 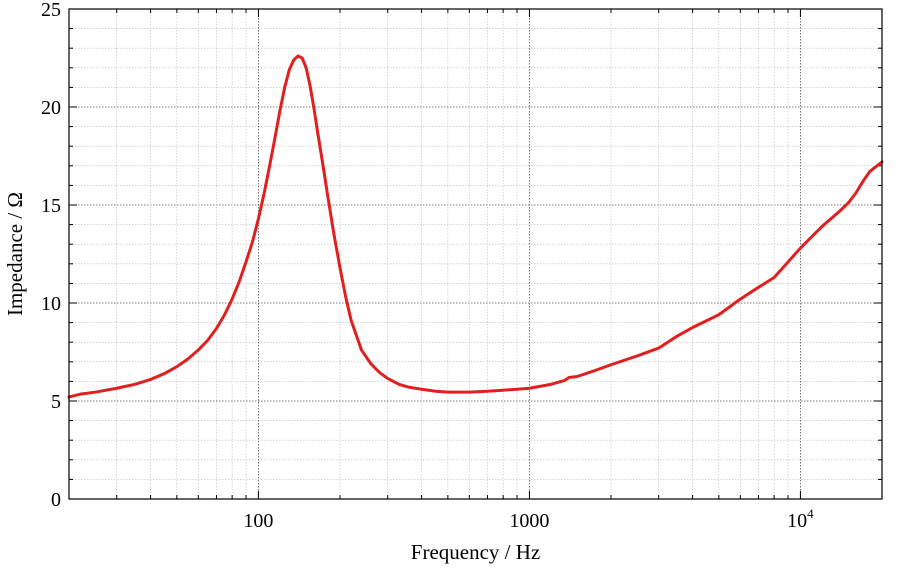 I want to click on y-axis-label: Impedance / Ω, so click(x=15, y=254).